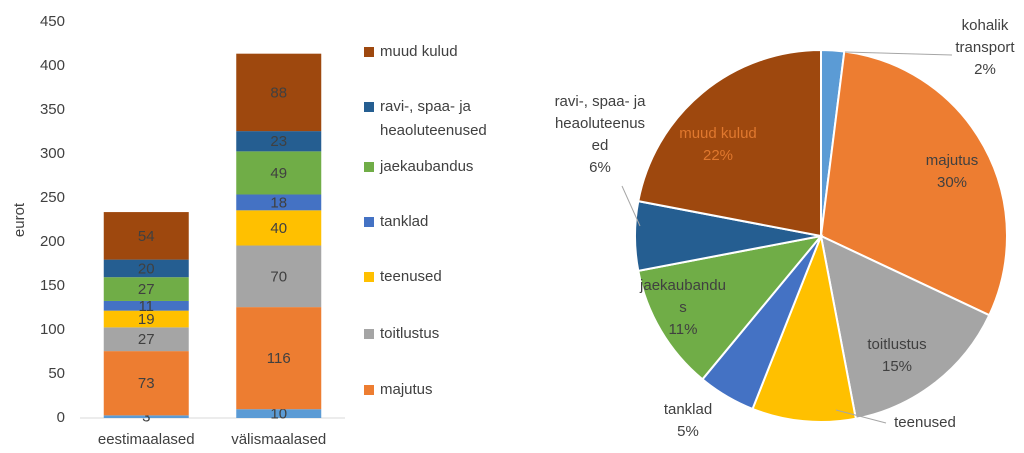 This screenshot has height=453, width=1024. I want to click on pie-category: muud kulud, so click(718, 133).